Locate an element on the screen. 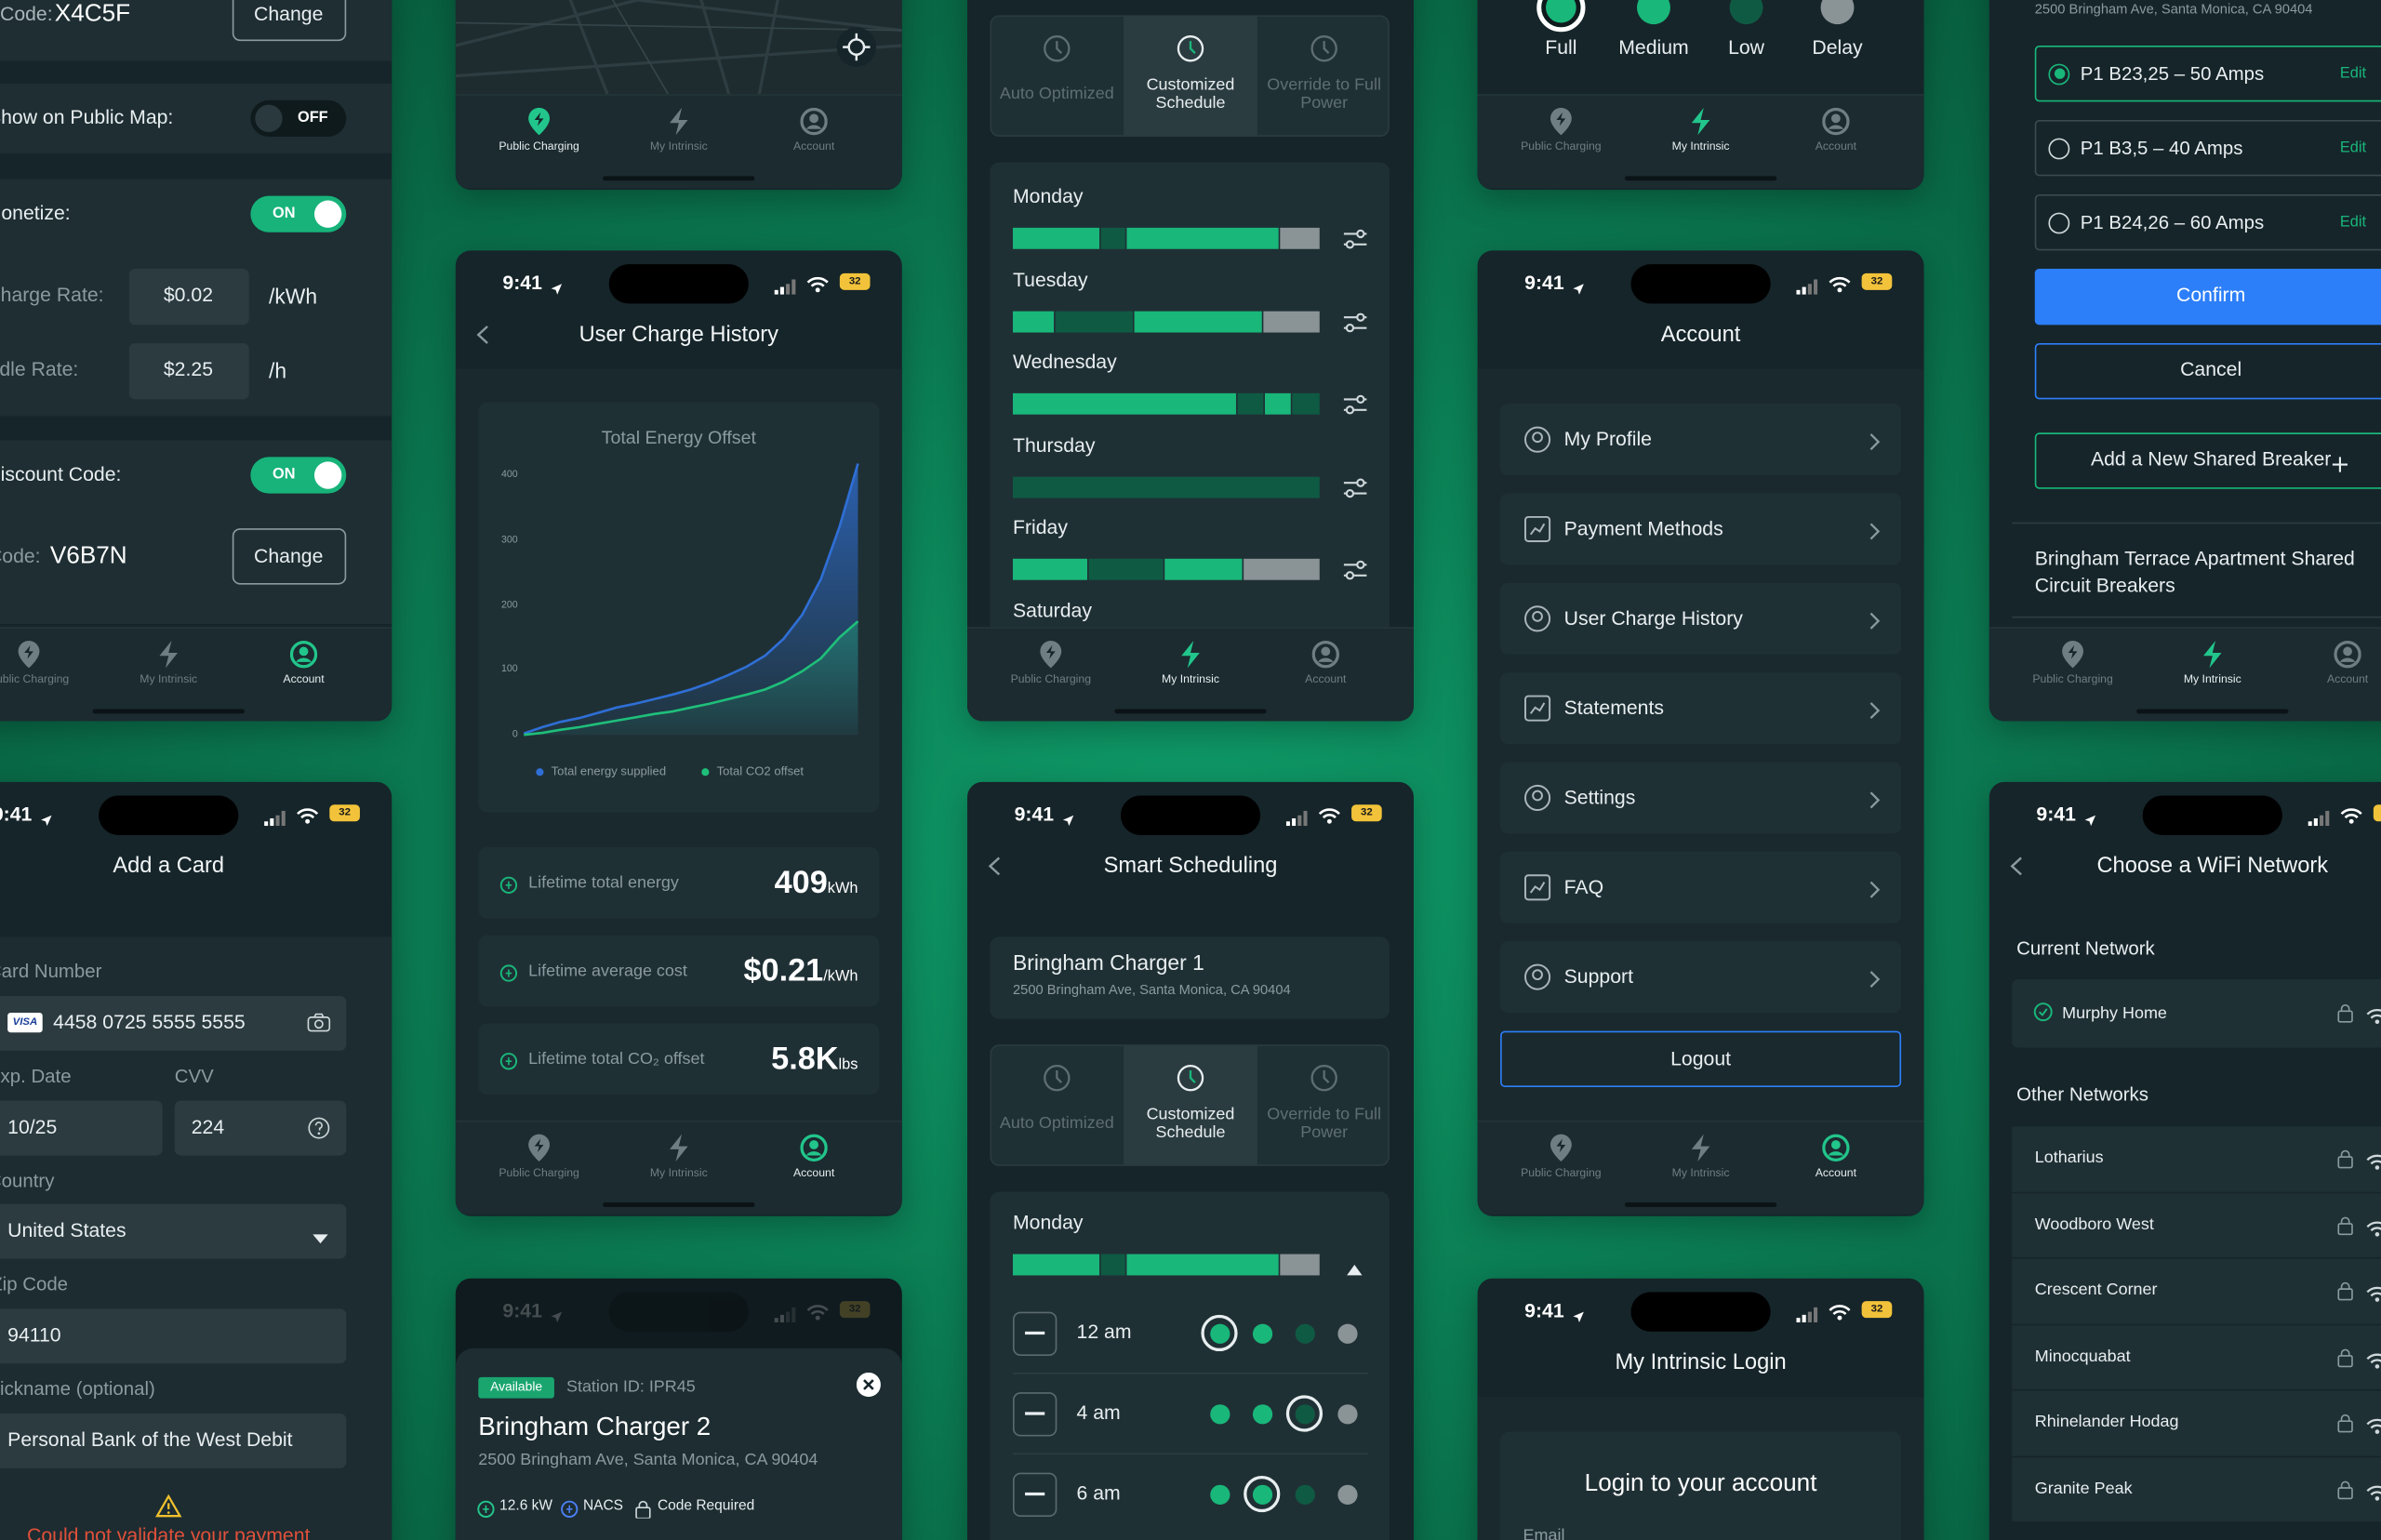 This screenshot has width=2381, height=1540. stat-icon-part is located at coordinates (509, 1060).